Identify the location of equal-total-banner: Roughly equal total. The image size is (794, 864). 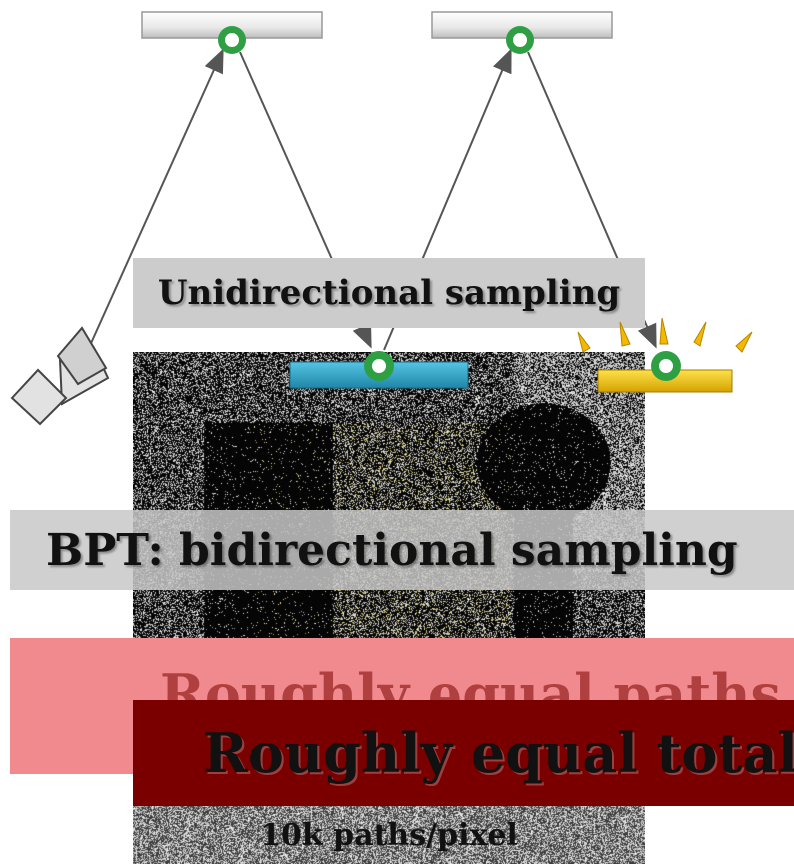
(463, 753).